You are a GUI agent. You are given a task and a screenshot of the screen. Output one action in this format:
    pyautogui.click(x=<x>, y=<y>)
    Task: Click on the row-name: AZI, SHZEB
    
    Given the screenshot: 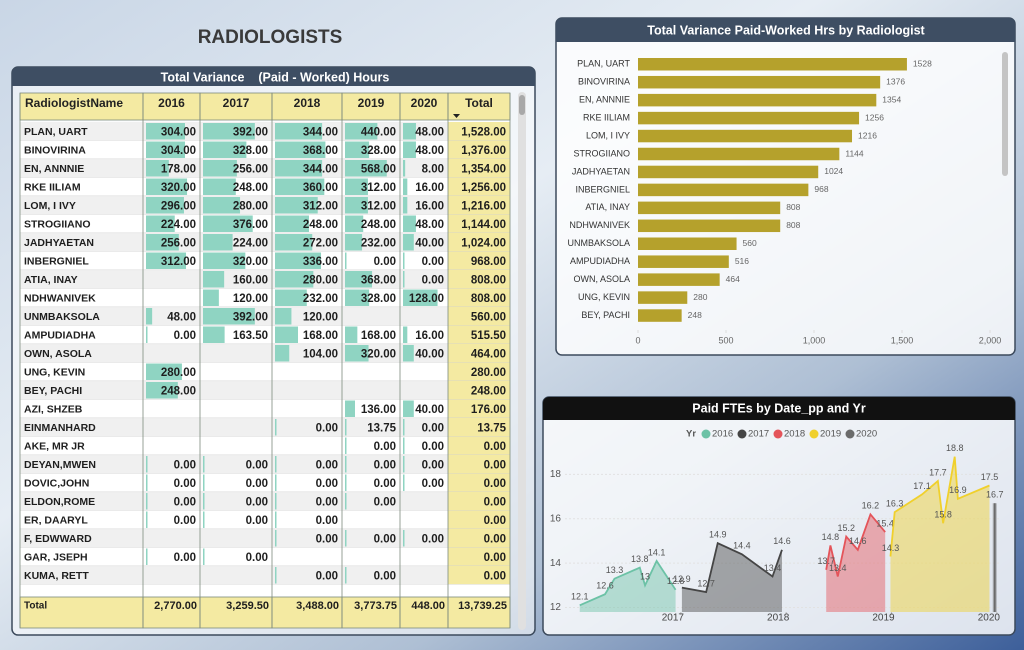 What is the action you would take?
    pyautogui.click(x=53, y=410)
    